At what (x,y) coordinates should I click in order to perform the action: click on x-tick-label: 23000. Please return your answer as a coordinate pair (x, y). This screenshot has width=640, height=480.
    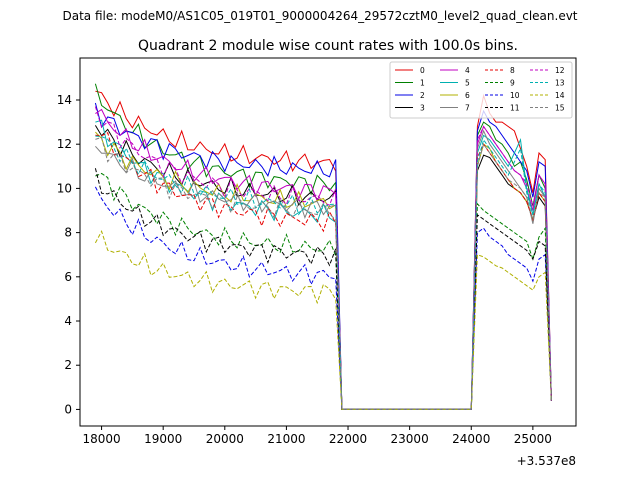
    Looking at the image, I should click on (410, 439).